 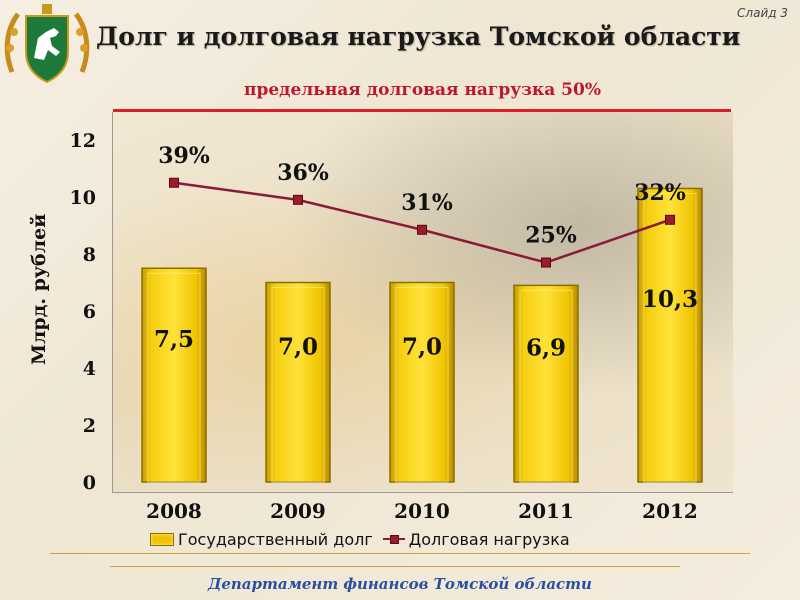 I want to click on chart-legend: Государственный долг Долговая нагрузка, so click(x=360, y=539).